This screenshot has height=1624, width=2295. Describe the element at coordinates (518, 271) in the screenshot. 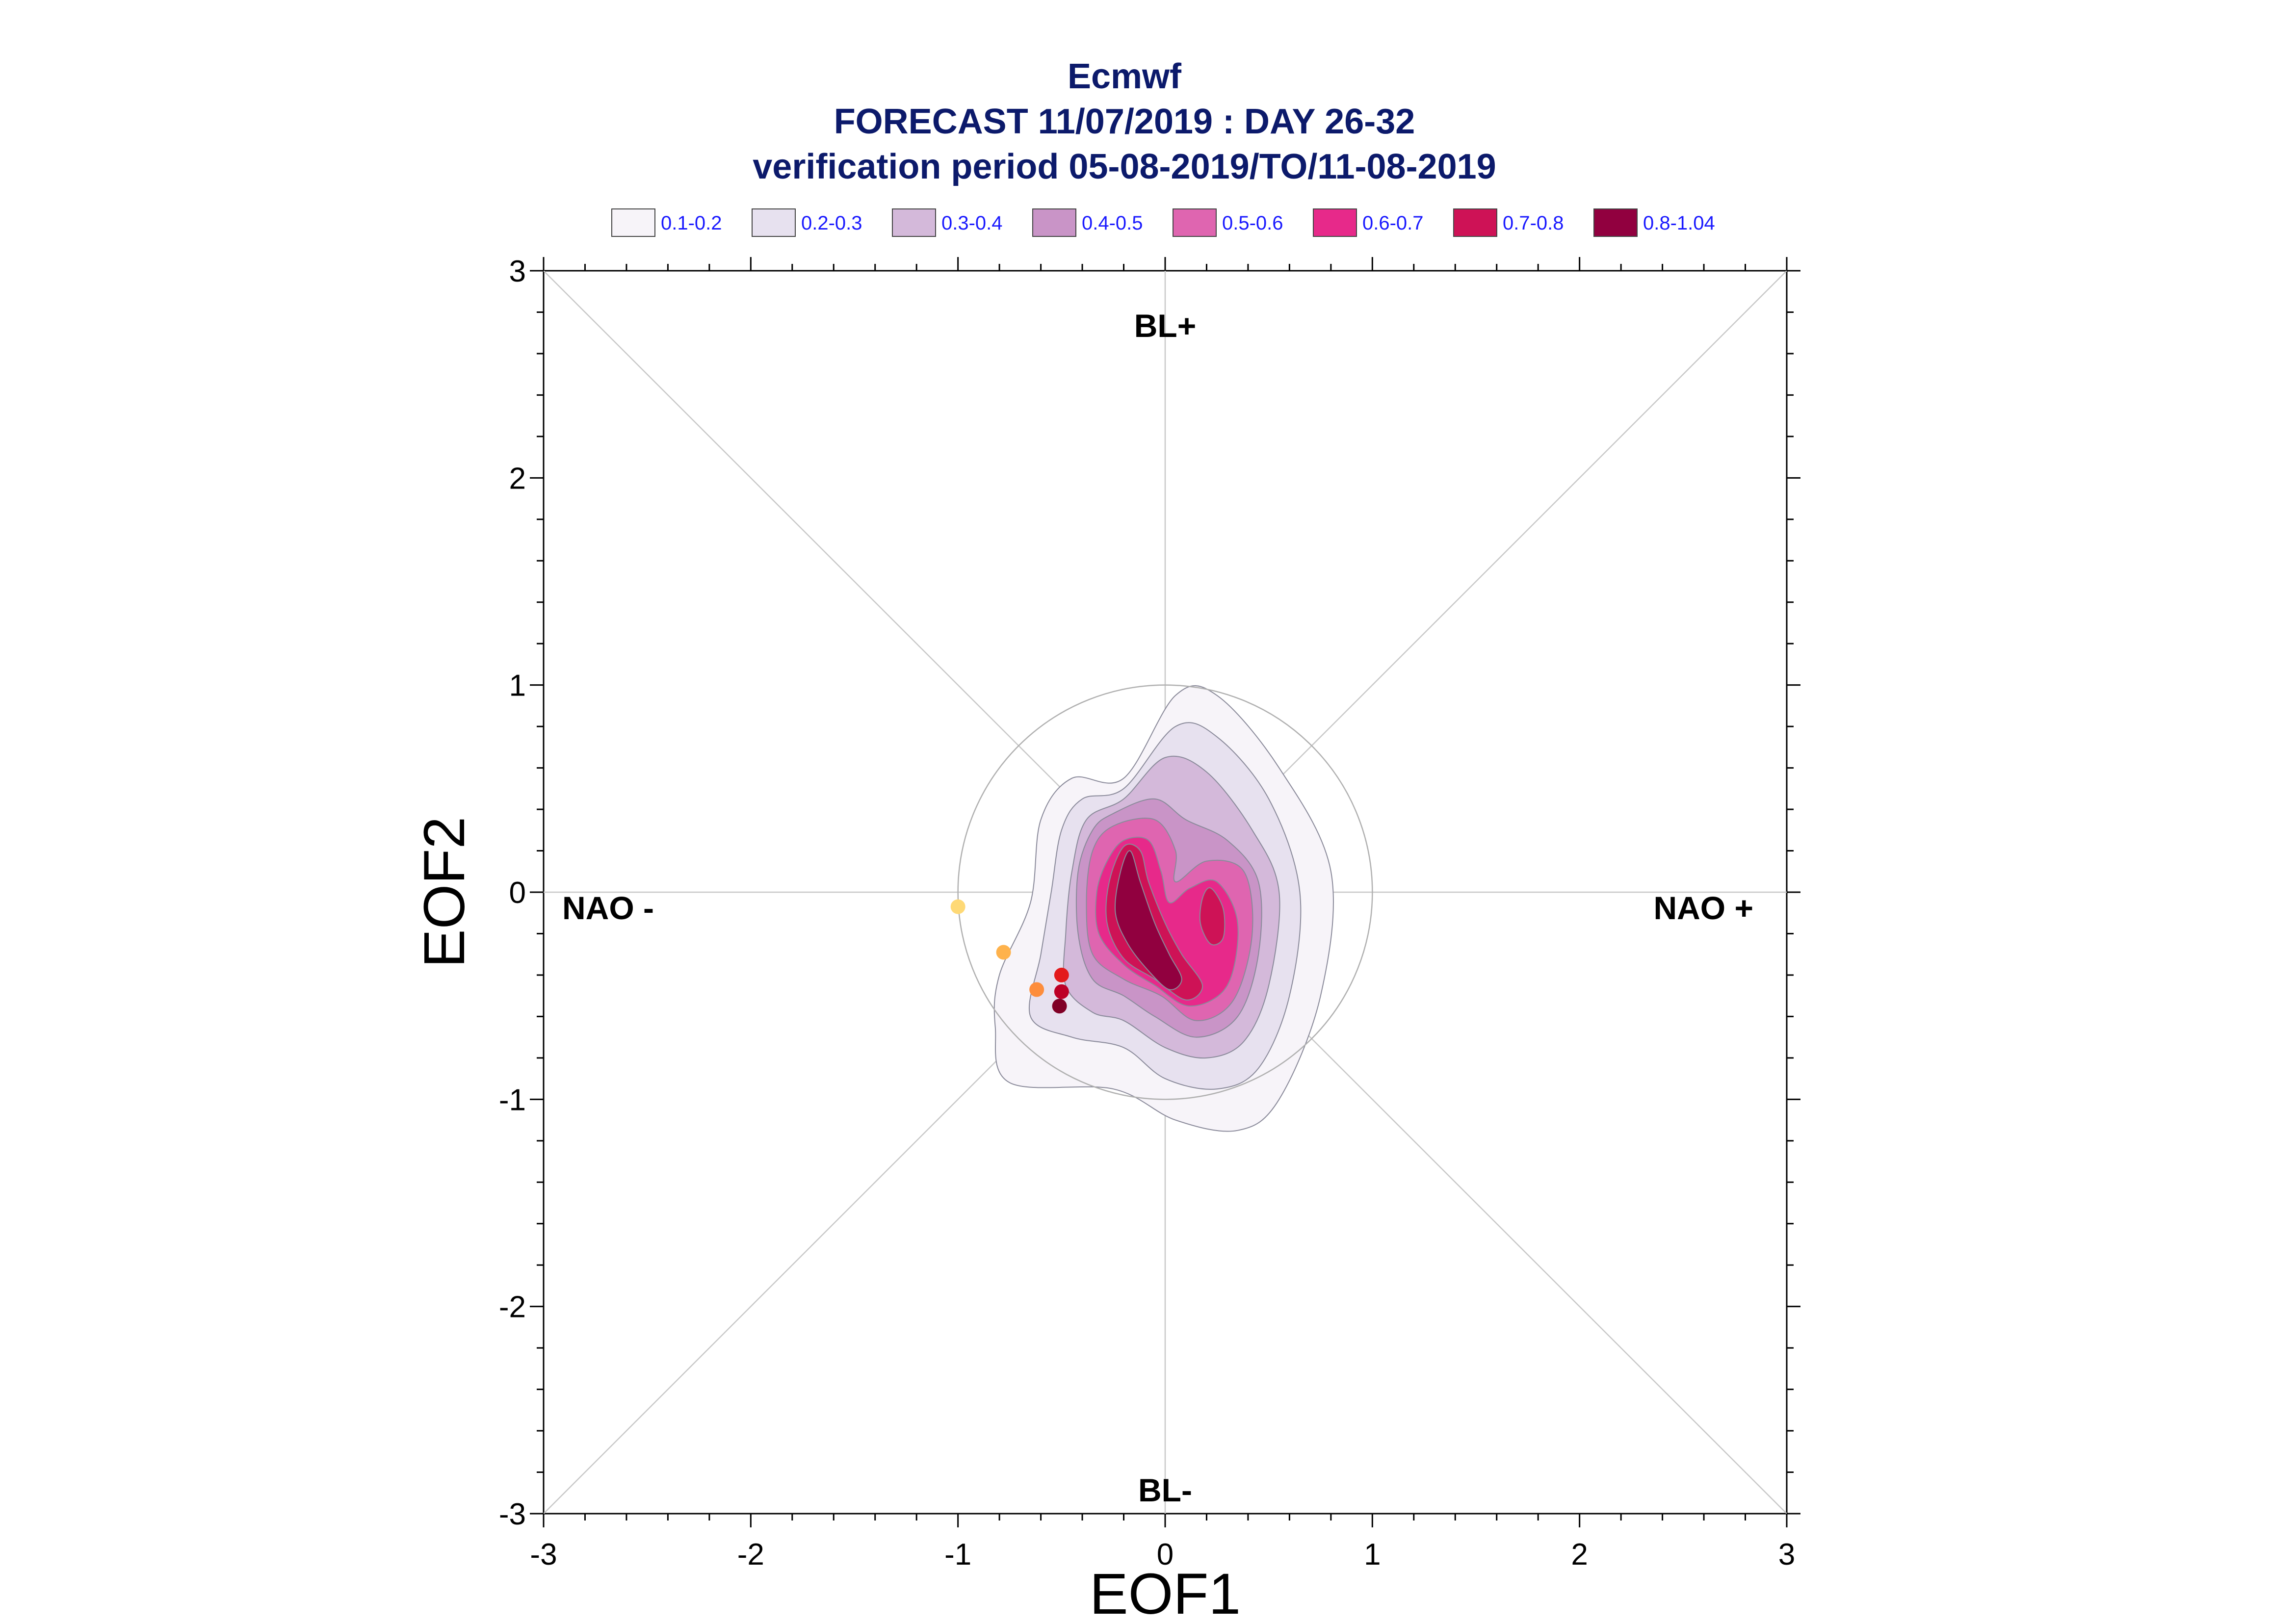

I see `y-tick-label: 3` at that location.